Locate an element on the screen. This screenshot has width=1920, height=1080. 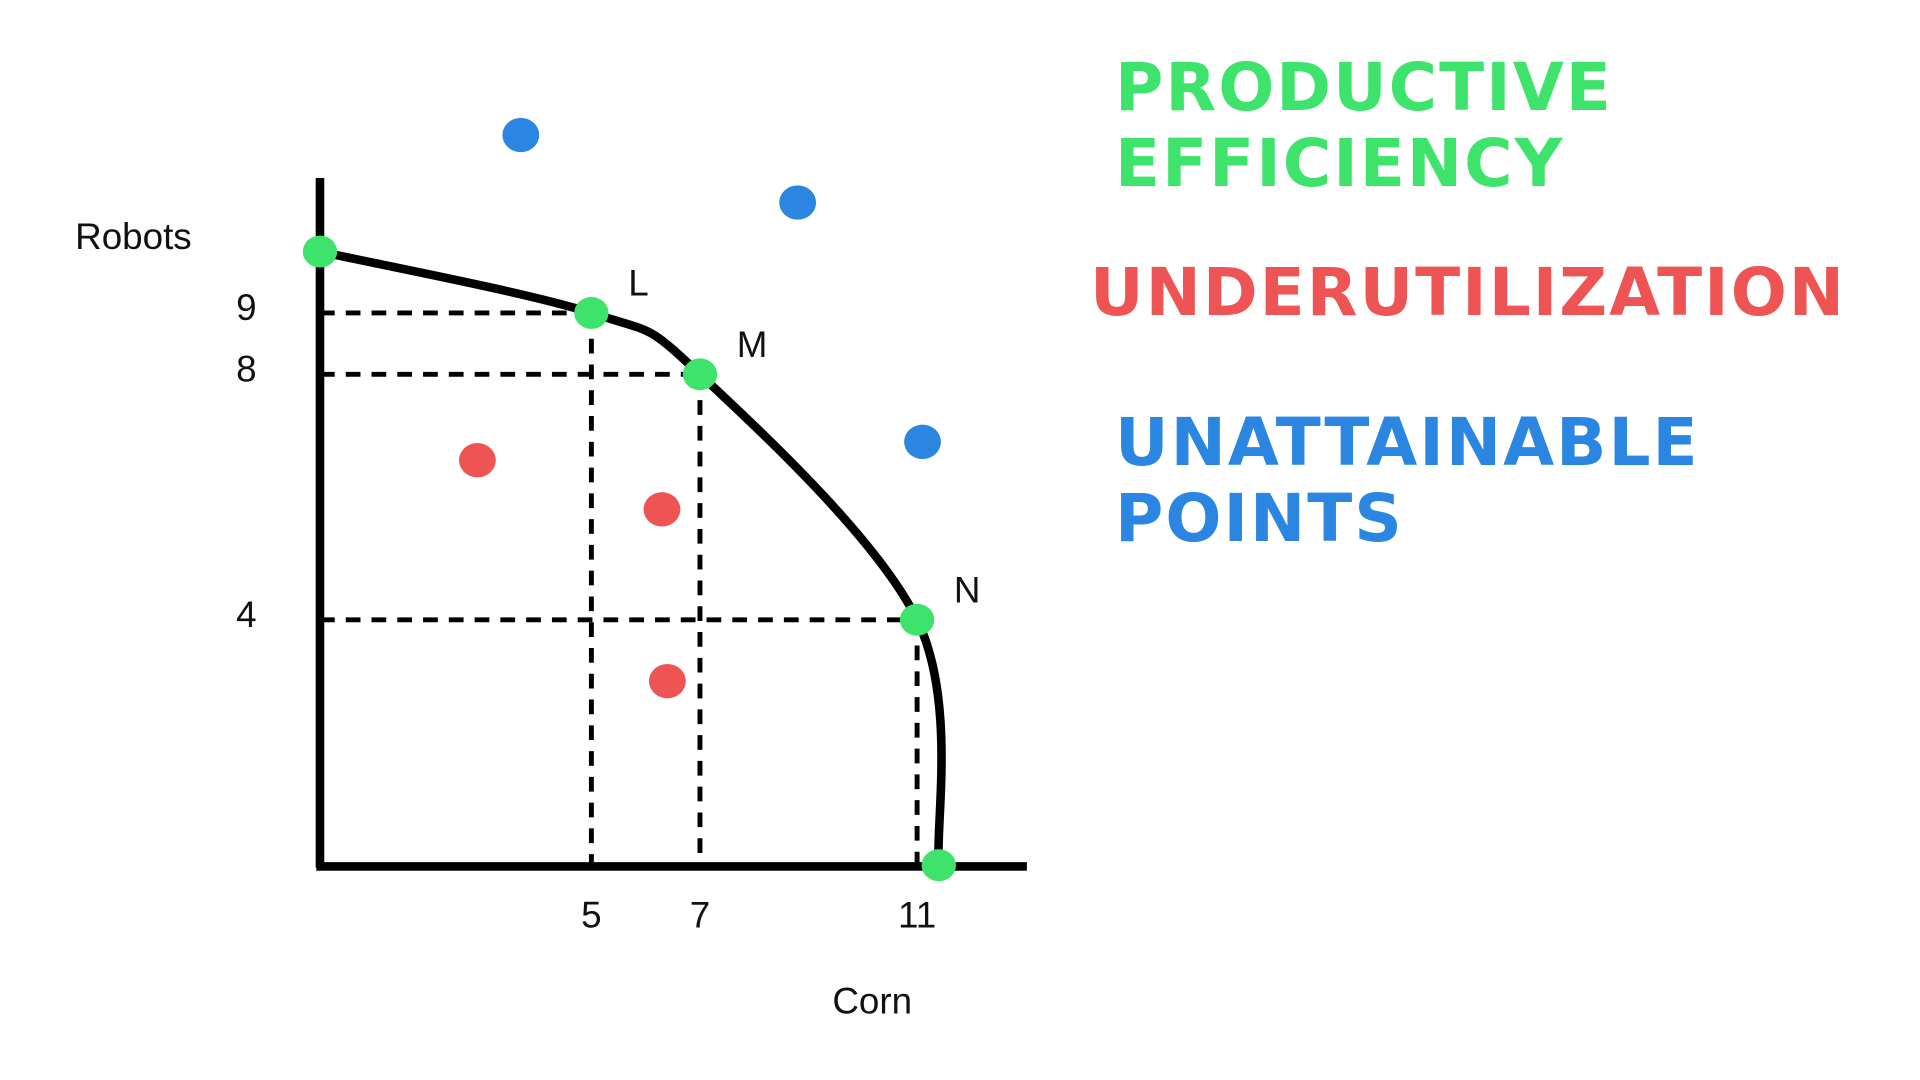
y-tick-label: 9 is located at coordinates (246, 307).